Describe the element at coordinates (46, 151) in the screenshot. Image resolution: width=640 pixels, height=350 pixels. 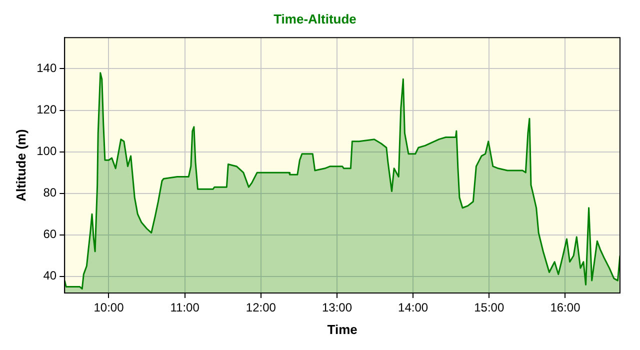
I see `y-tick-label: 100` at that location.